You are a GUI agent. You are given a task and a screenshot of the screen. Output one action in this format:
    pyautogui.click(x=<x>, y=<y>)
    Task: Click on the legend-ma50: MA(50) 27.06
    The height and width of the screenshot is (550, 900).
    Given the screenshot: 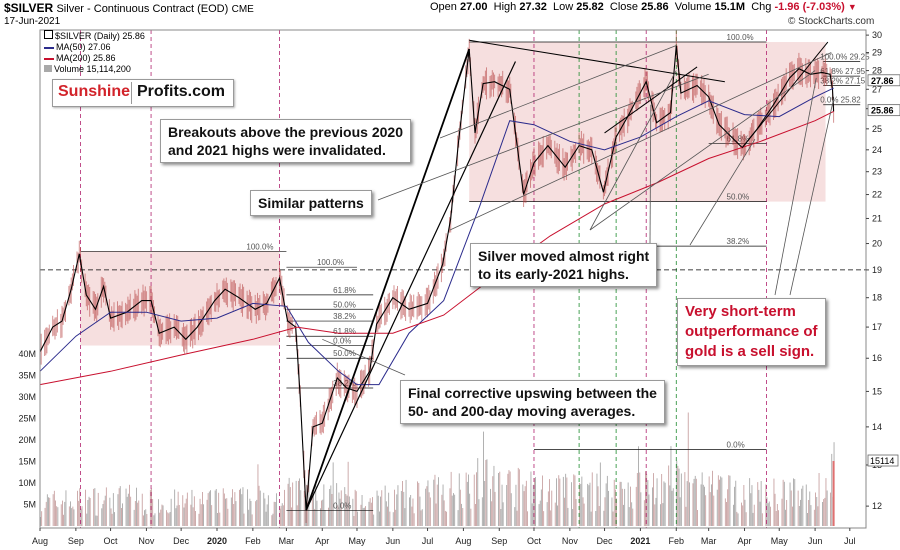 What is the action you would take?
    pyautogui.click(x=94, y=47)
    